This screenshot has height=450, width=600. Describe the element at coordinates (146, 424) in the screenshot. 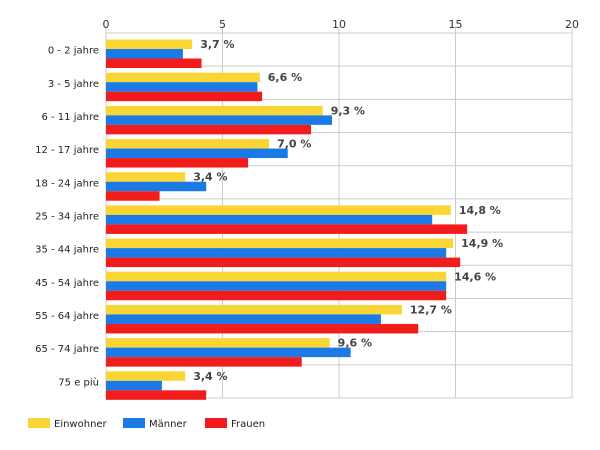

I see `legend: Einwohner Männer Frauen` at that location.